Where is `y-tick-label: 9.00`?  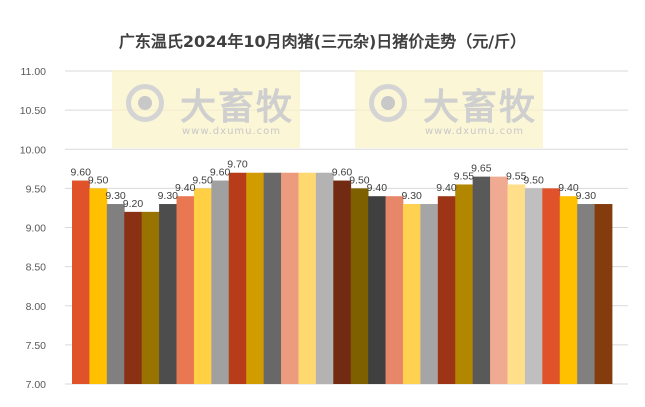 y-tick-label: 9.00 is located at coordinates (36, 229).